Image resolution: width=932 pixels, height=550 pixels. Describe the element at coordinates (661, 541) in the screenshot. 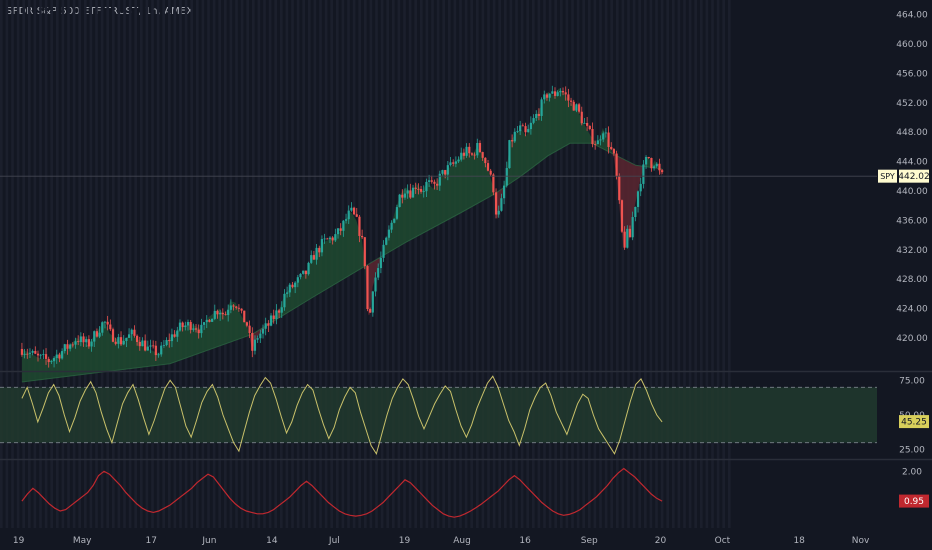

I see `time-tick-label: 20` at that location.